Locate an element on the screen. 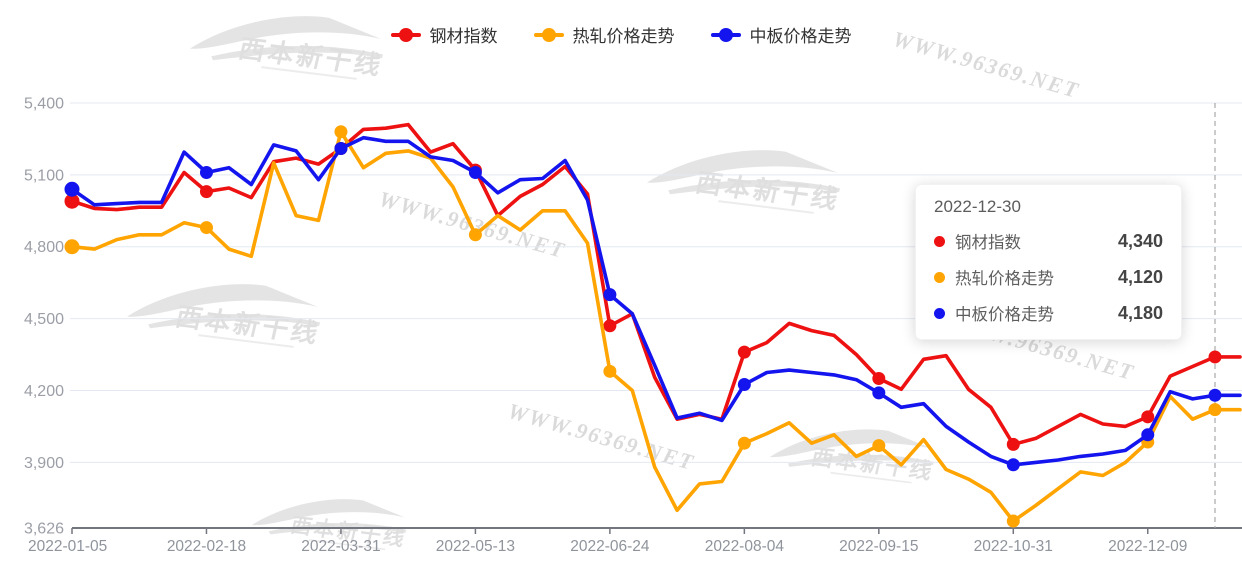 The image size is (1242, 565). tooltip-series-value: 4,180 is located at coordinates (1140, 312).